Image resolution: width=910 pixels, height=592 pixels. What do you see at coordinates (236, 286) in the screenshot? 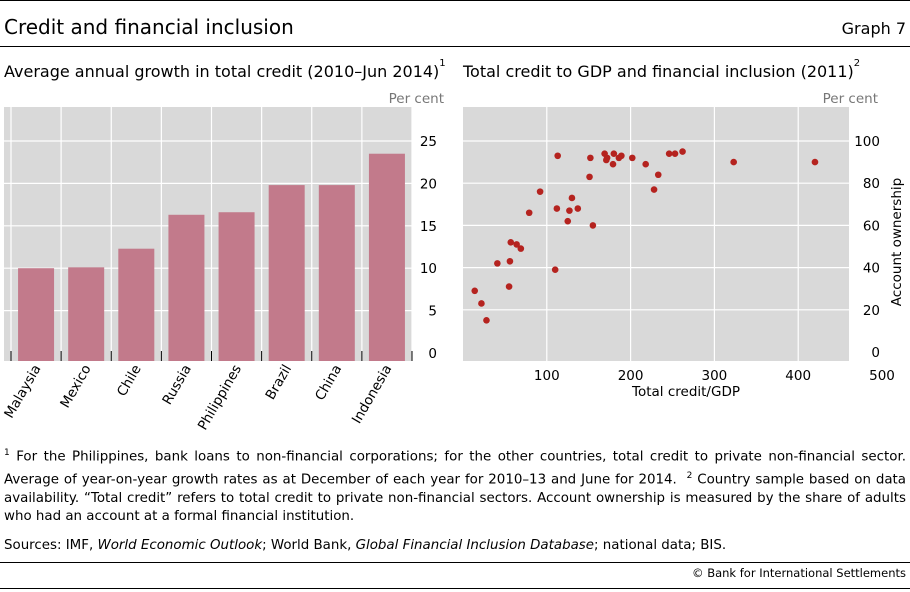
I see `bar-philippines` at bounding box center [236, 286].